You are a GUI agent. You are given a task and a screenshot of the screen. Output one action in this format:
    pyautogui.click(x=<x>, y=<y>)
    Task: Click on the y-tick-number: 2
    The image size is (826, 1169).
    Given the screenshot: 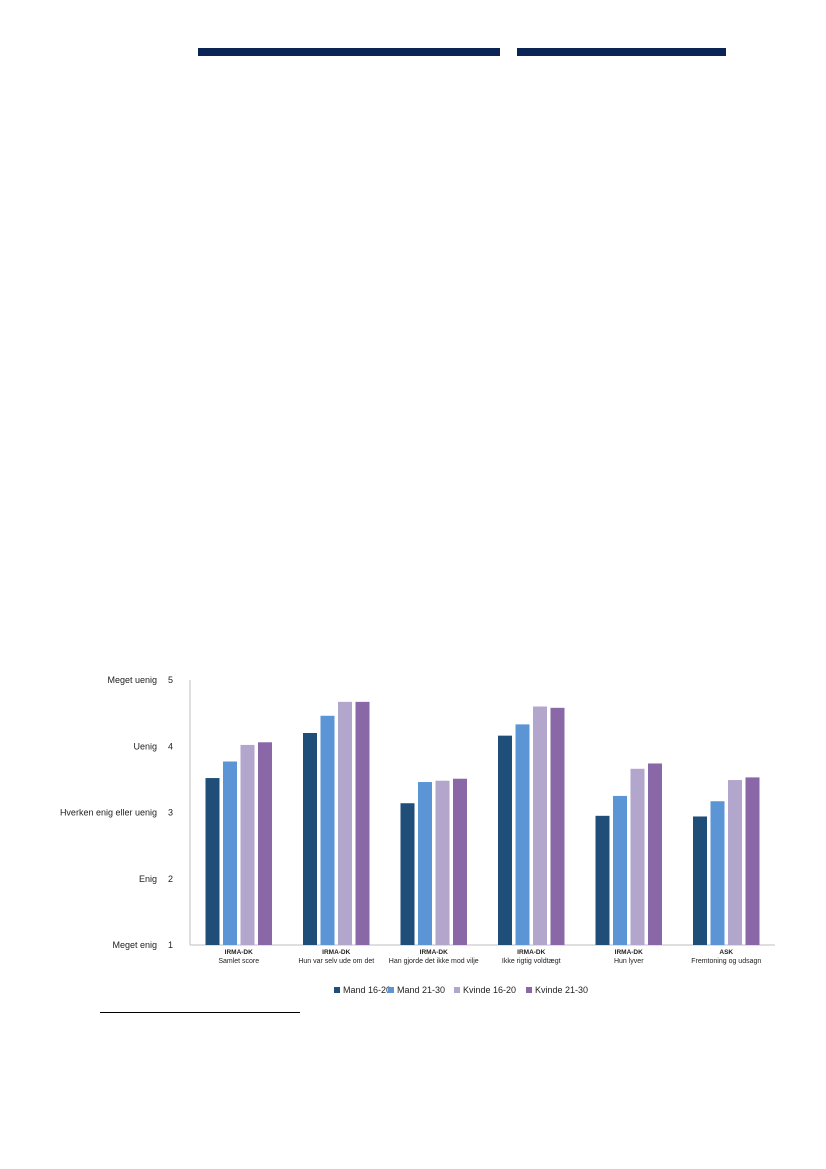 What is the action you would take?
    pyautogui.click(x=170, y=879)
    